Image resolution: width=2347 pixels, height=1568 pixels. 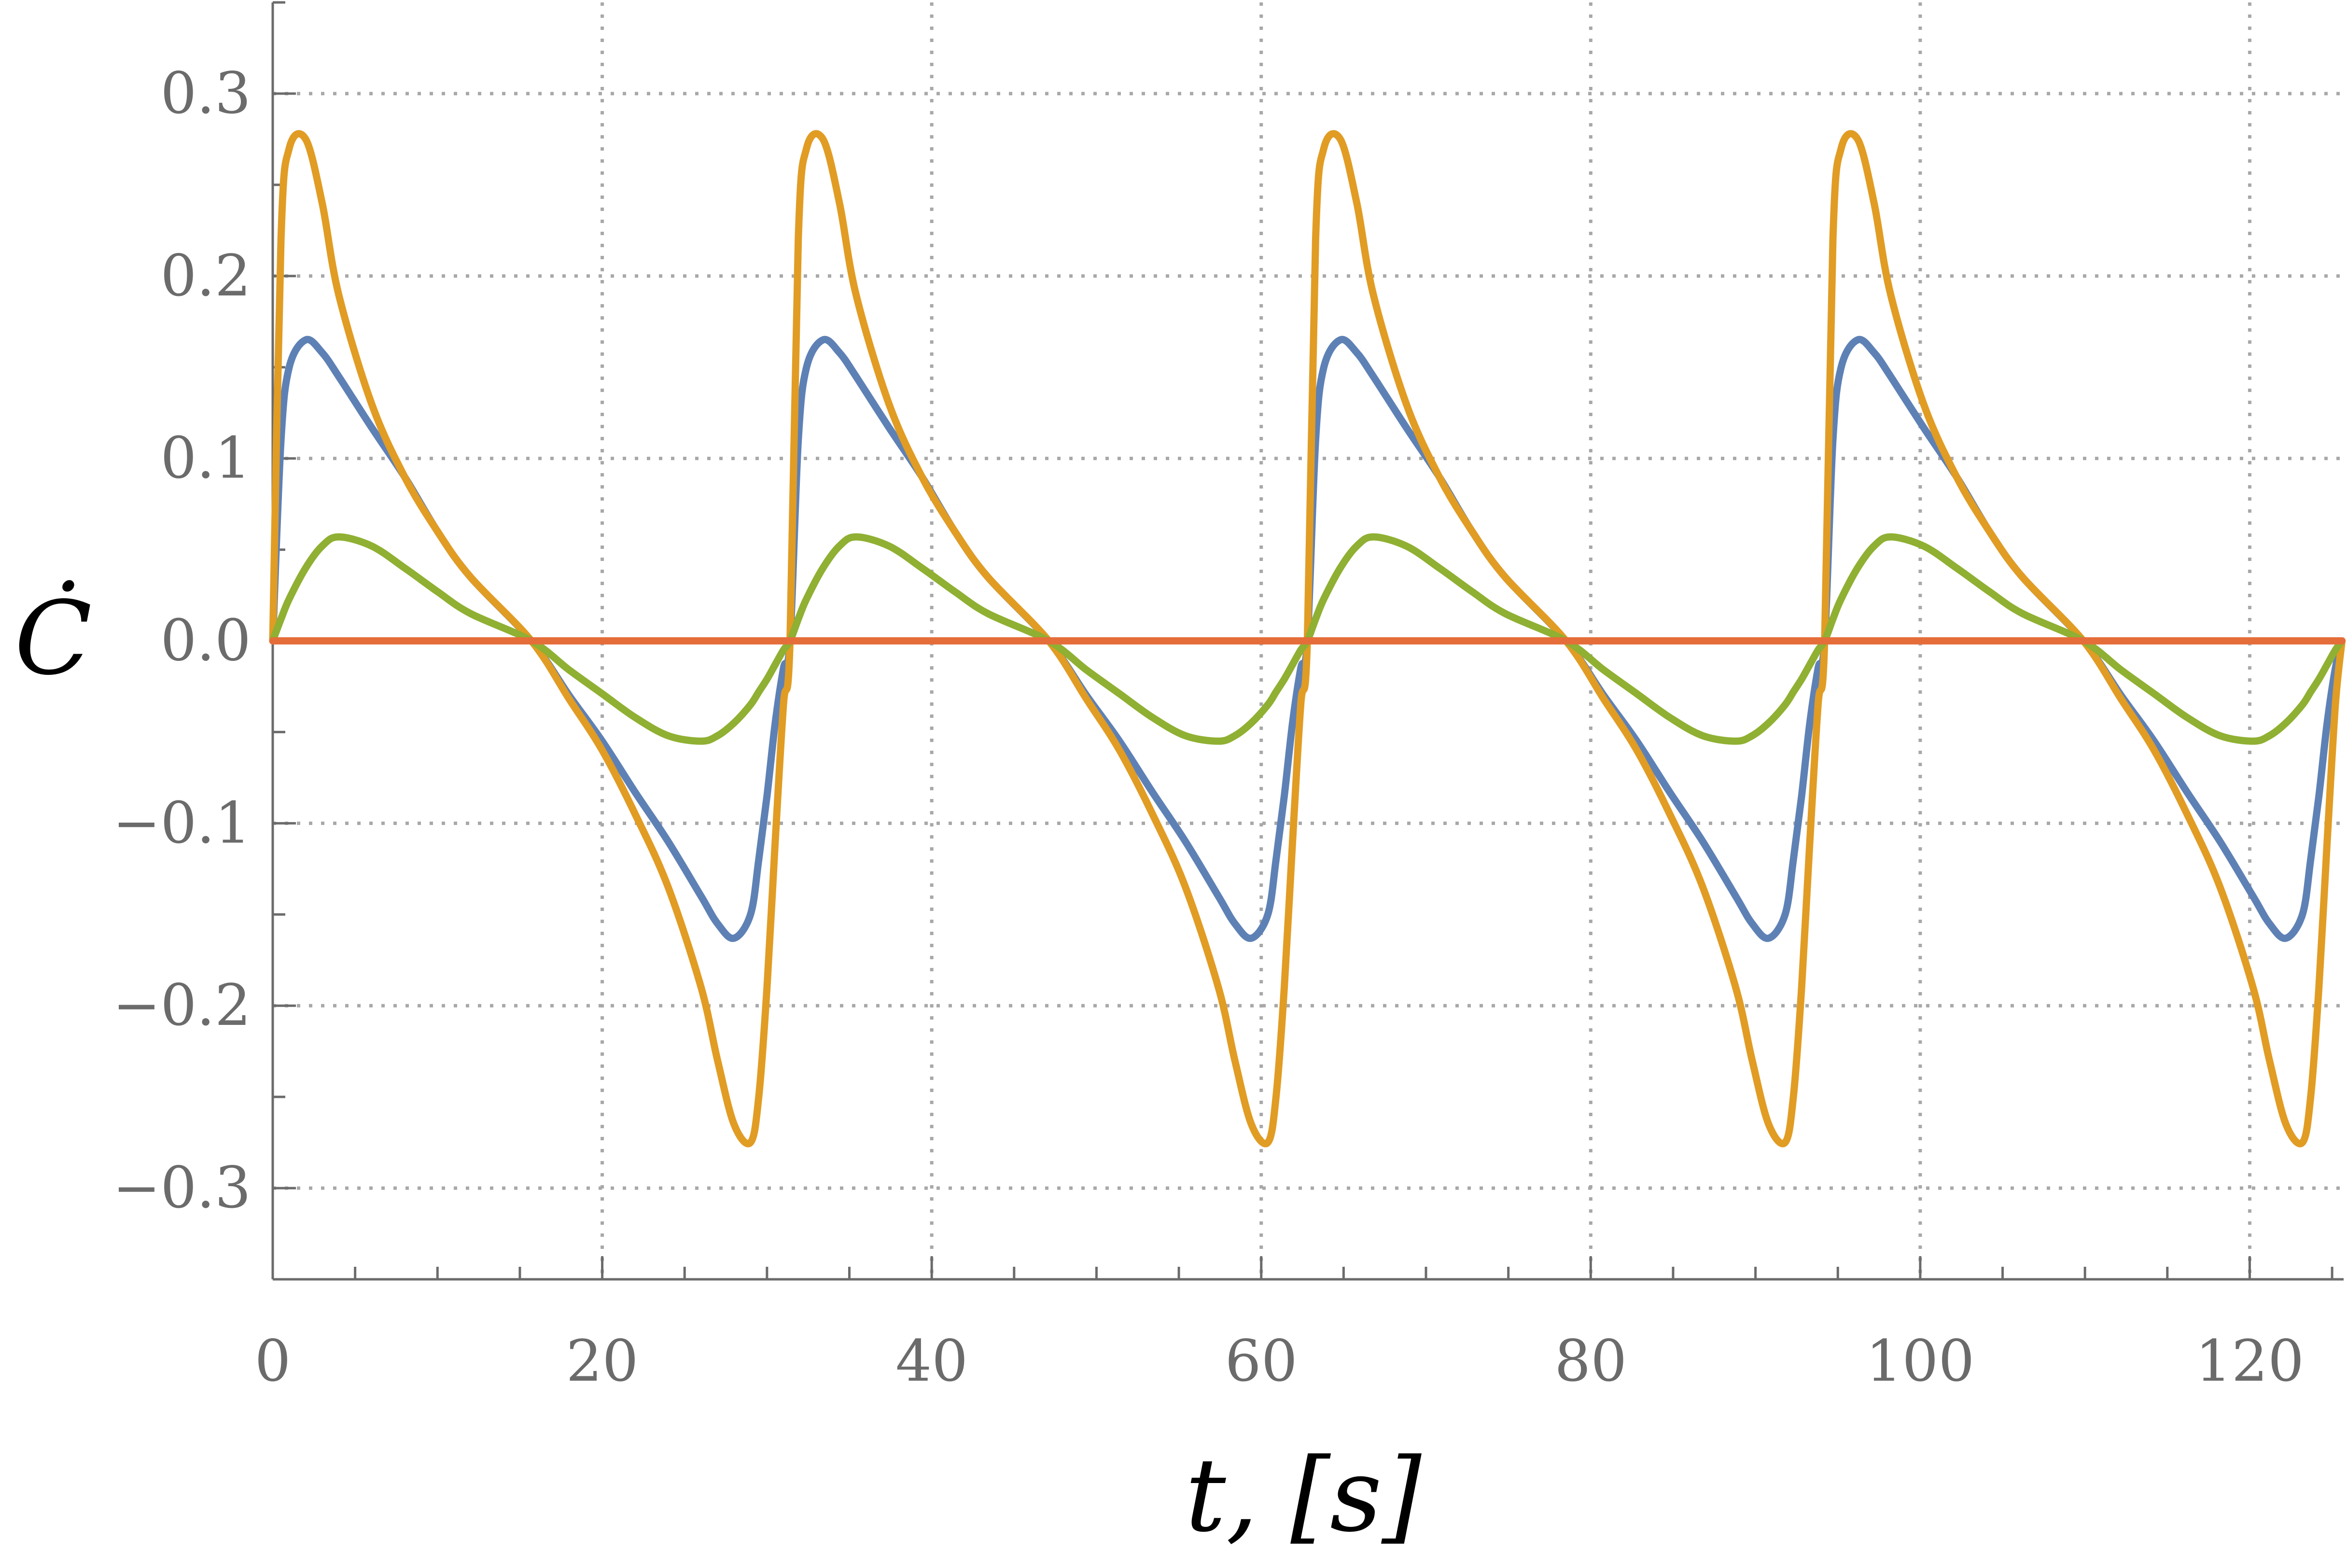 What do you see at coordinates (205, 93) in the screenshot?
I see `y-tick-label: 0.3` at bounding box center [205, 93].